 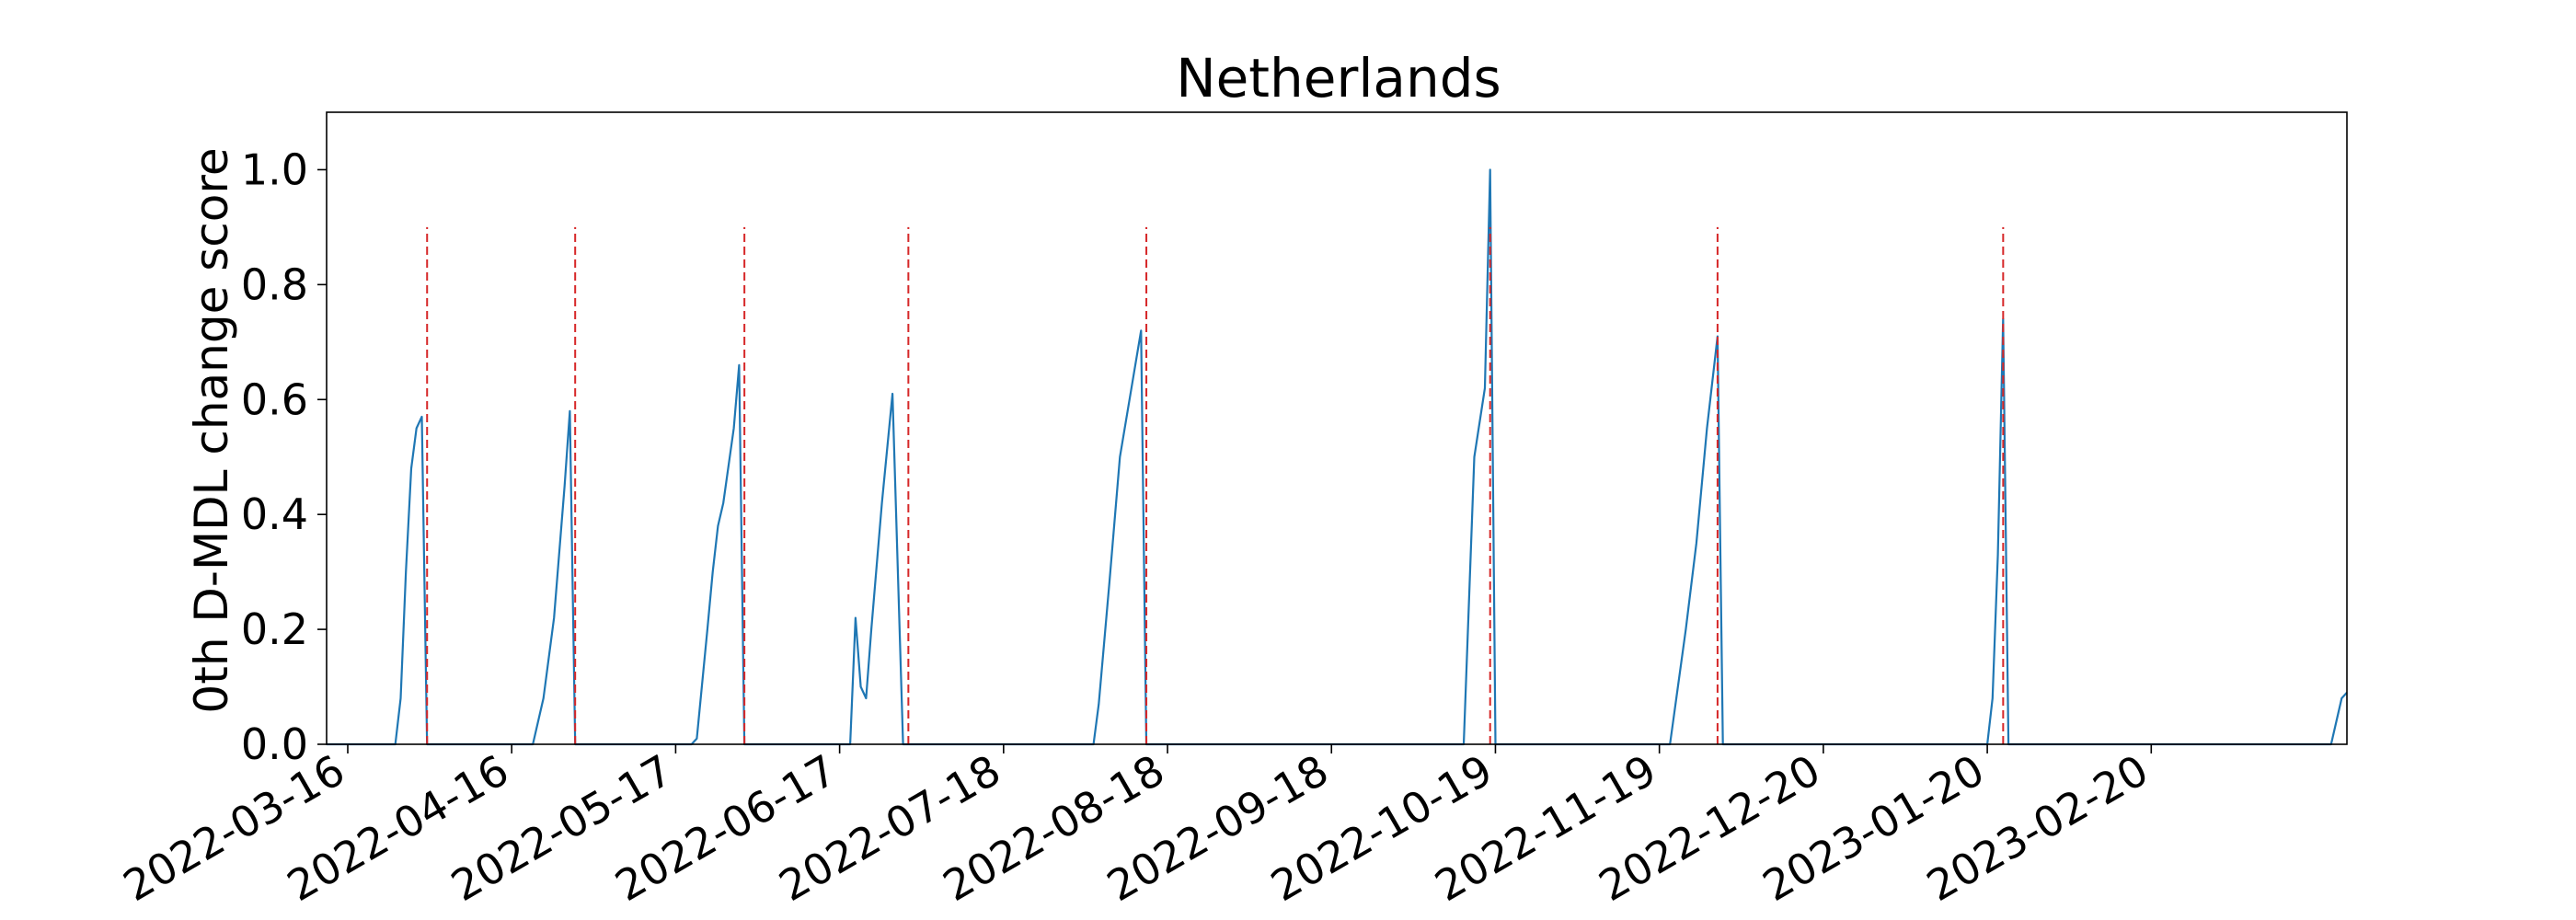 What do you see at coordinates (1338, 78) in the screenshot?
I see `chart-title: Netherlands` at bounding box center [1338, 78].